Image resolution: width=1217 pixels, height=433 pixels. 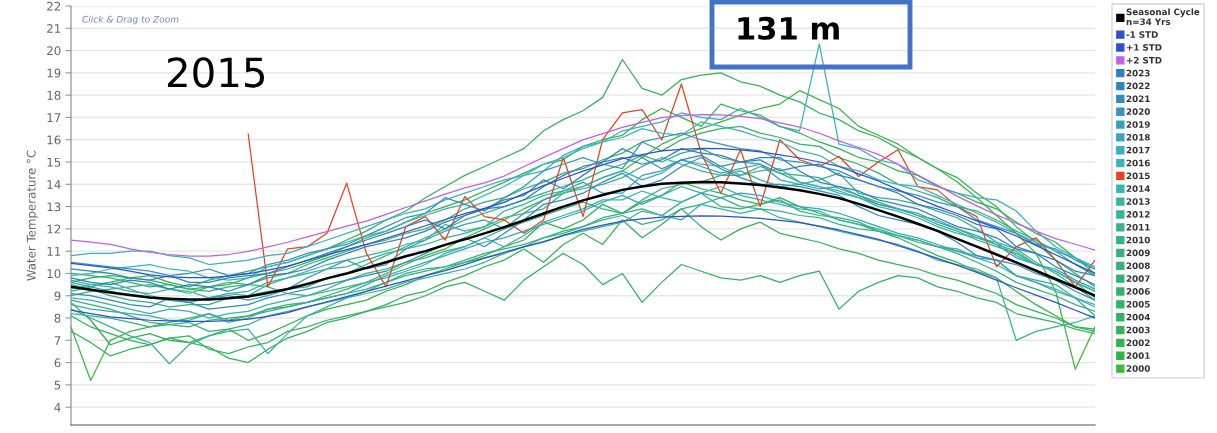 I want to click on legend-label: 2008, so click(x=1138, y=266).